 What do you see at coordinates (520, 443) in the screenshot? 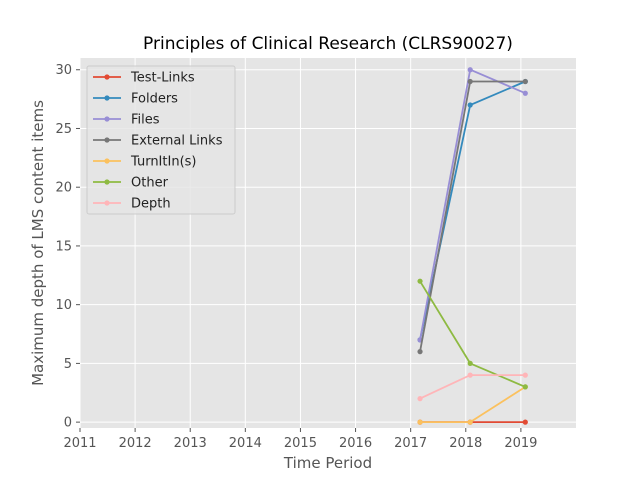
I see `x-tick-label: 2019` at bounding box center [520, 443].